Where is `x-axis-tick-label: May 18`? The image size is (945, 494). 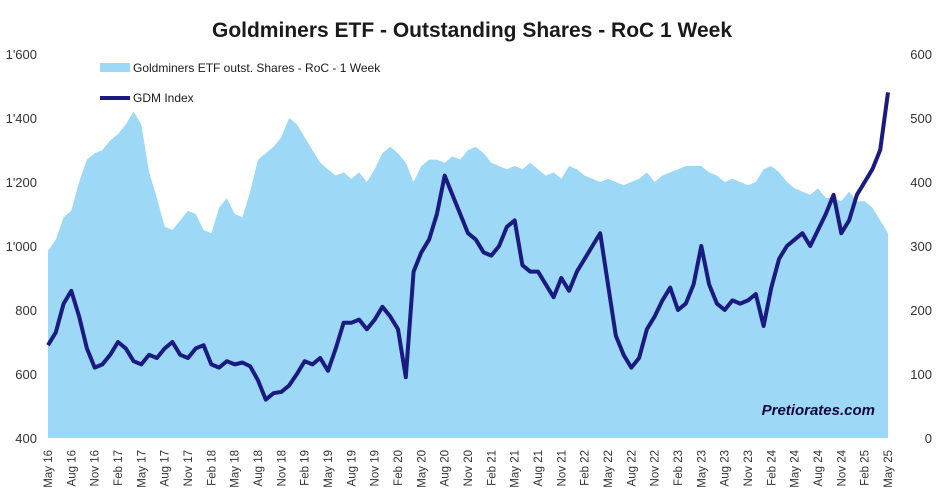
x-axis-tick-label: May 18 is located at coordinates (236, 469).